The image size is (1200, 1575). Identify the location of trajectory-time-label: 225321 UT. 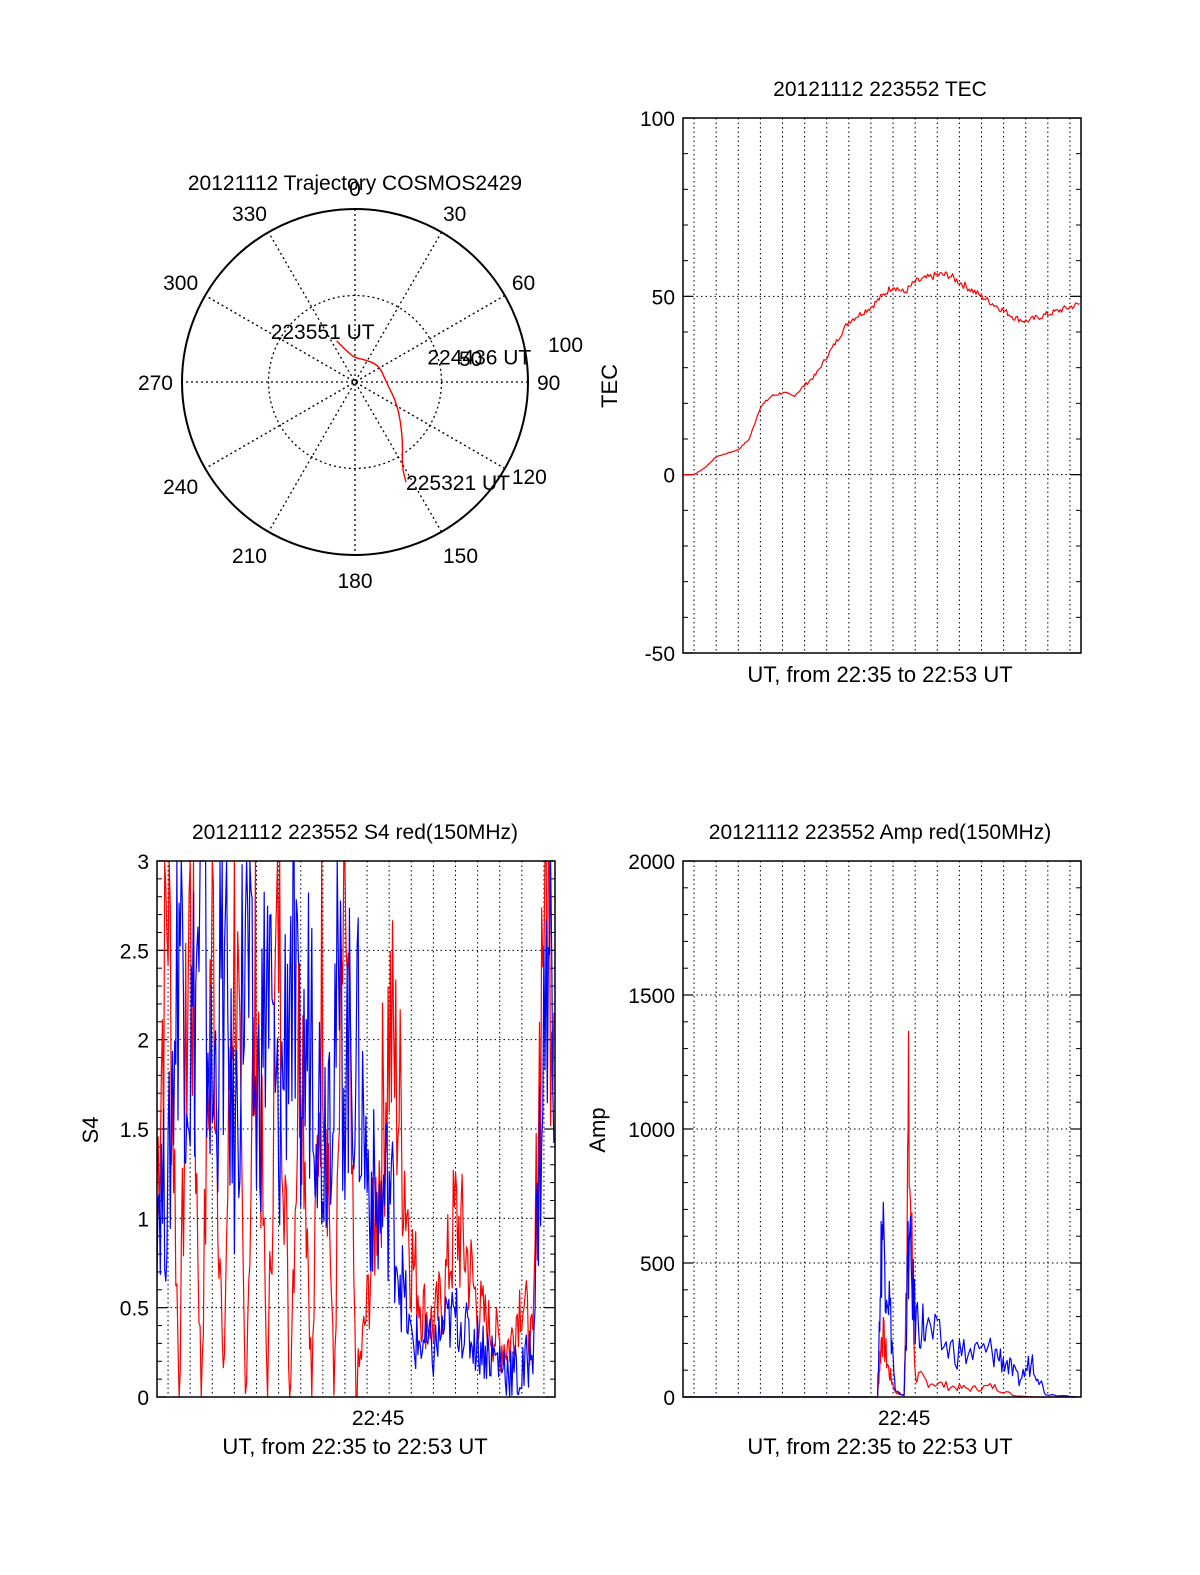
(458, 483).